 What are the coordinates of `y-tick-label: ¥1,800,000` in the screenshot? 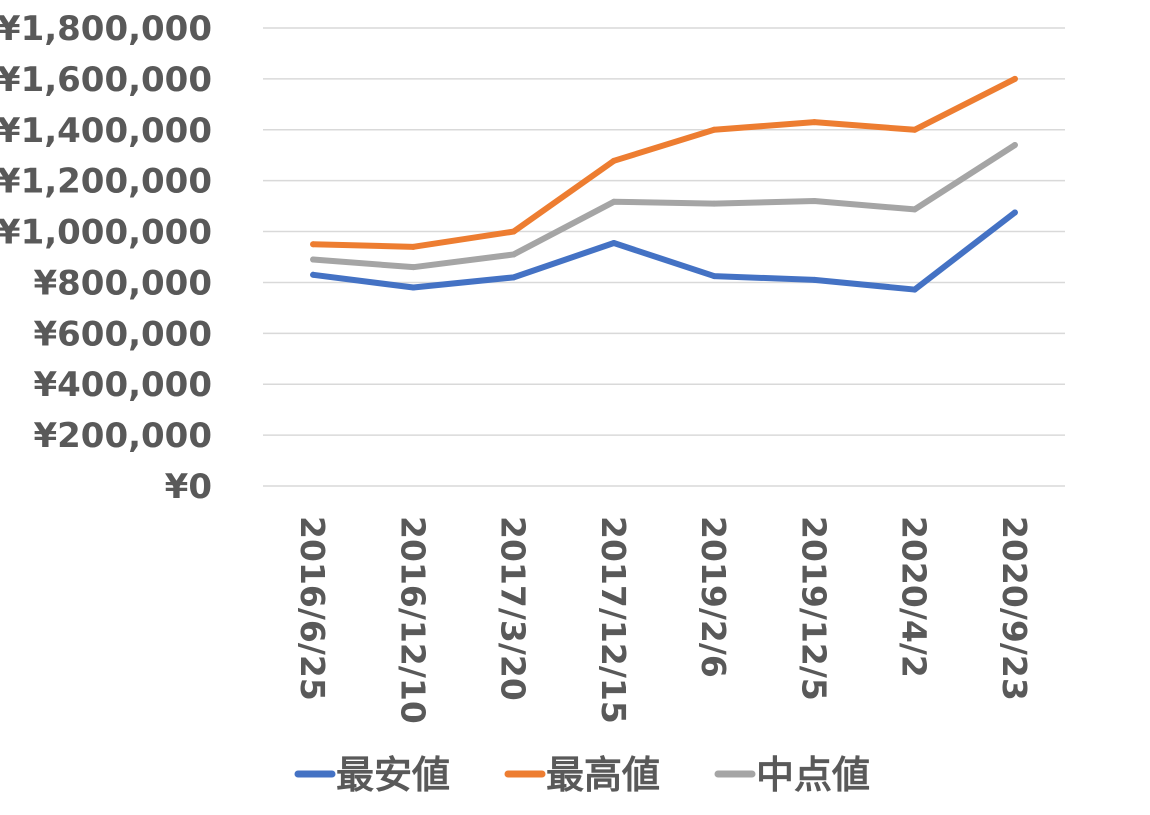 It's located at (106, 29).